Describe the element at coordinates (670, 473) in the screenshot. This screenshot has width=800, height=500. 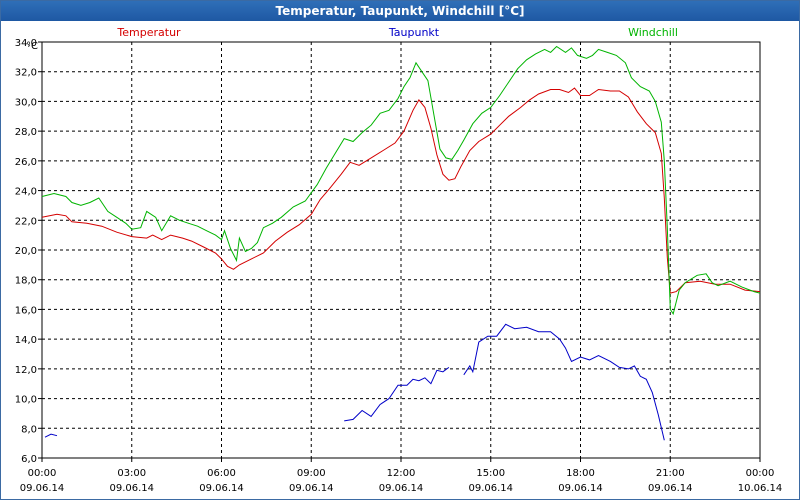
I see `x-tick-time: 21:00` at that location.